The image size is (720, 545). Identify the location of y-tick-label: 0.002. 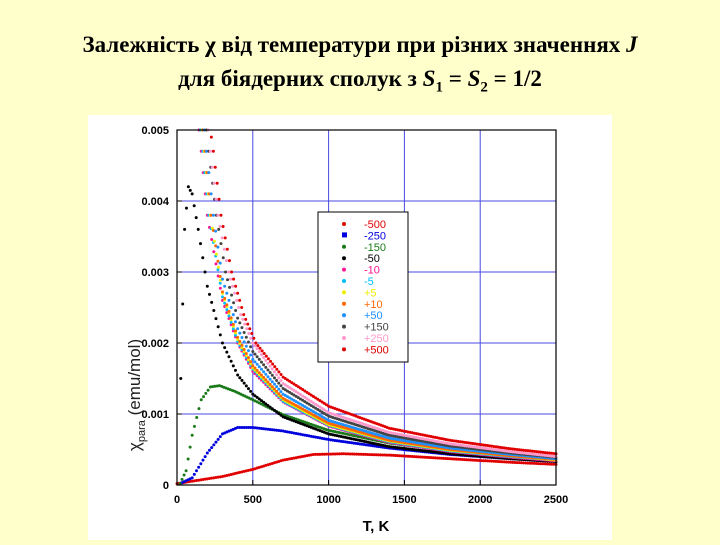
(155, 344).